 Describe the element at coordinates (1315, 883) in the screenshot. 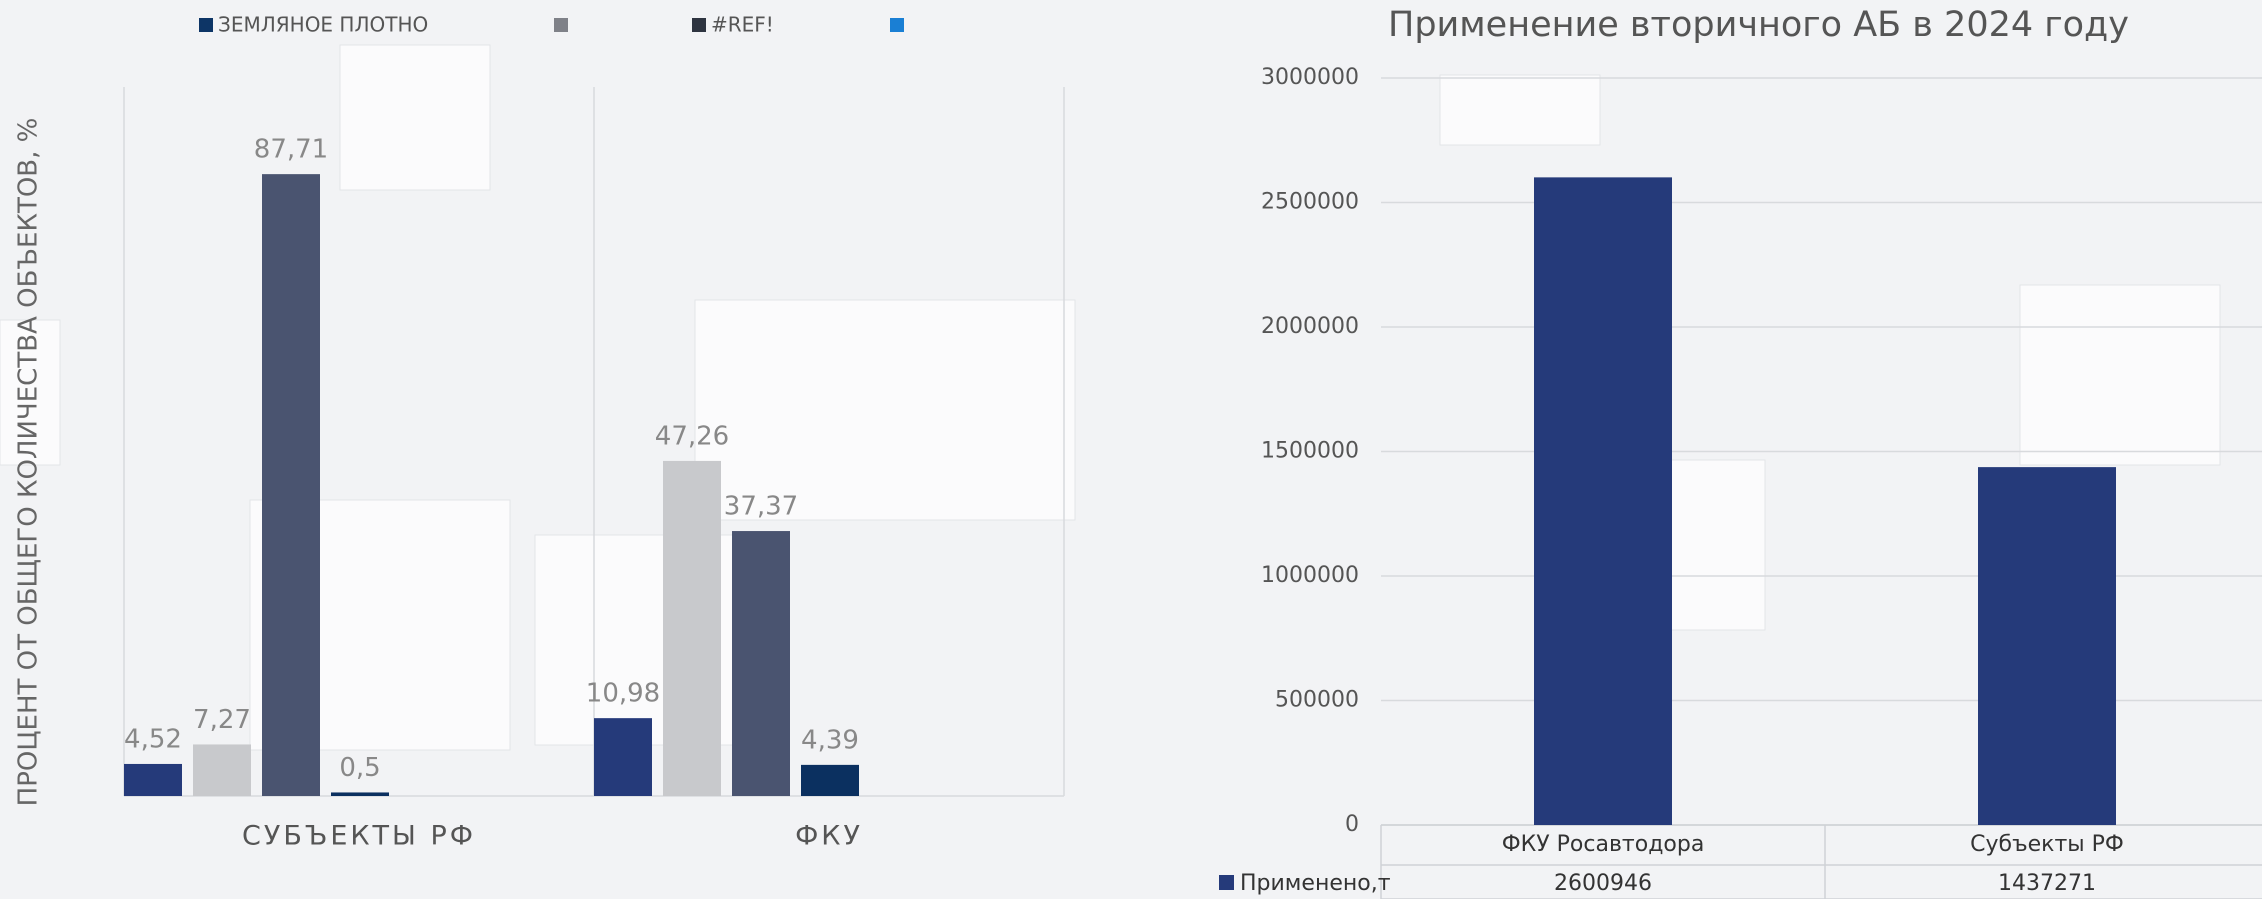

I see `legend-label: Применено,т` at that location.